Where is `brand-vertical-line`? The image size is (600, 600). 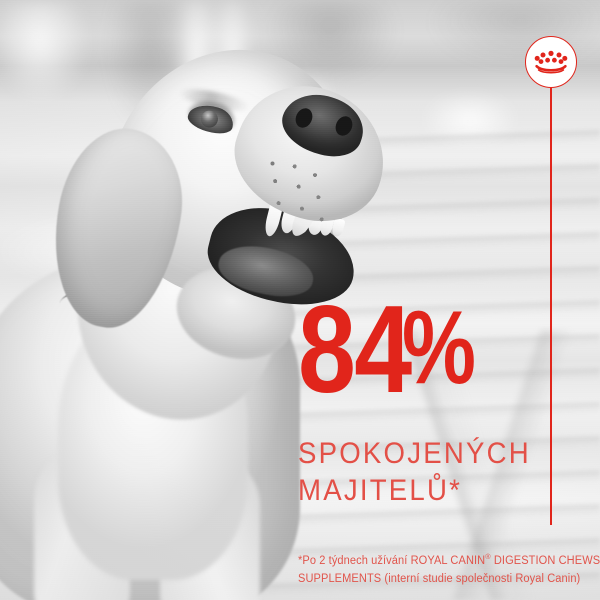 brand-vertical-line is located at coordinates (551, 306).